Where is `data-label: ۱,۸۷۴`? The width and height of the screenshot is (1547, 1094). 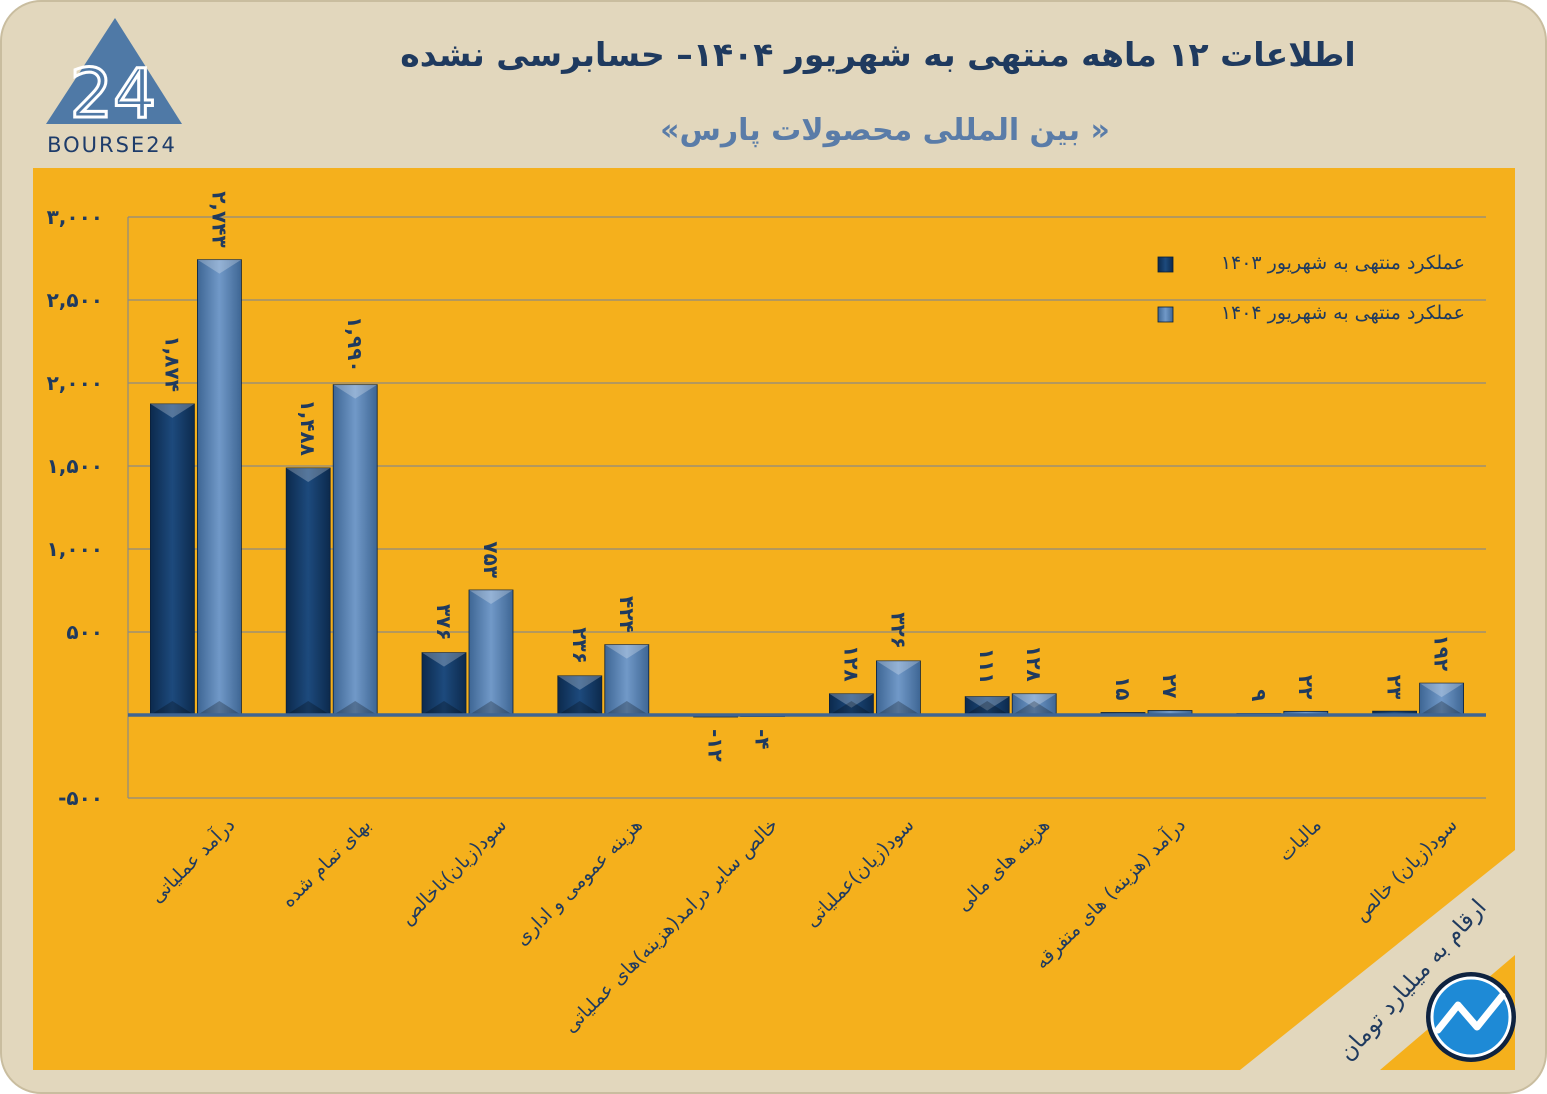 data-label: ۱,۸۷۴ is located at coordinates (172, 363).